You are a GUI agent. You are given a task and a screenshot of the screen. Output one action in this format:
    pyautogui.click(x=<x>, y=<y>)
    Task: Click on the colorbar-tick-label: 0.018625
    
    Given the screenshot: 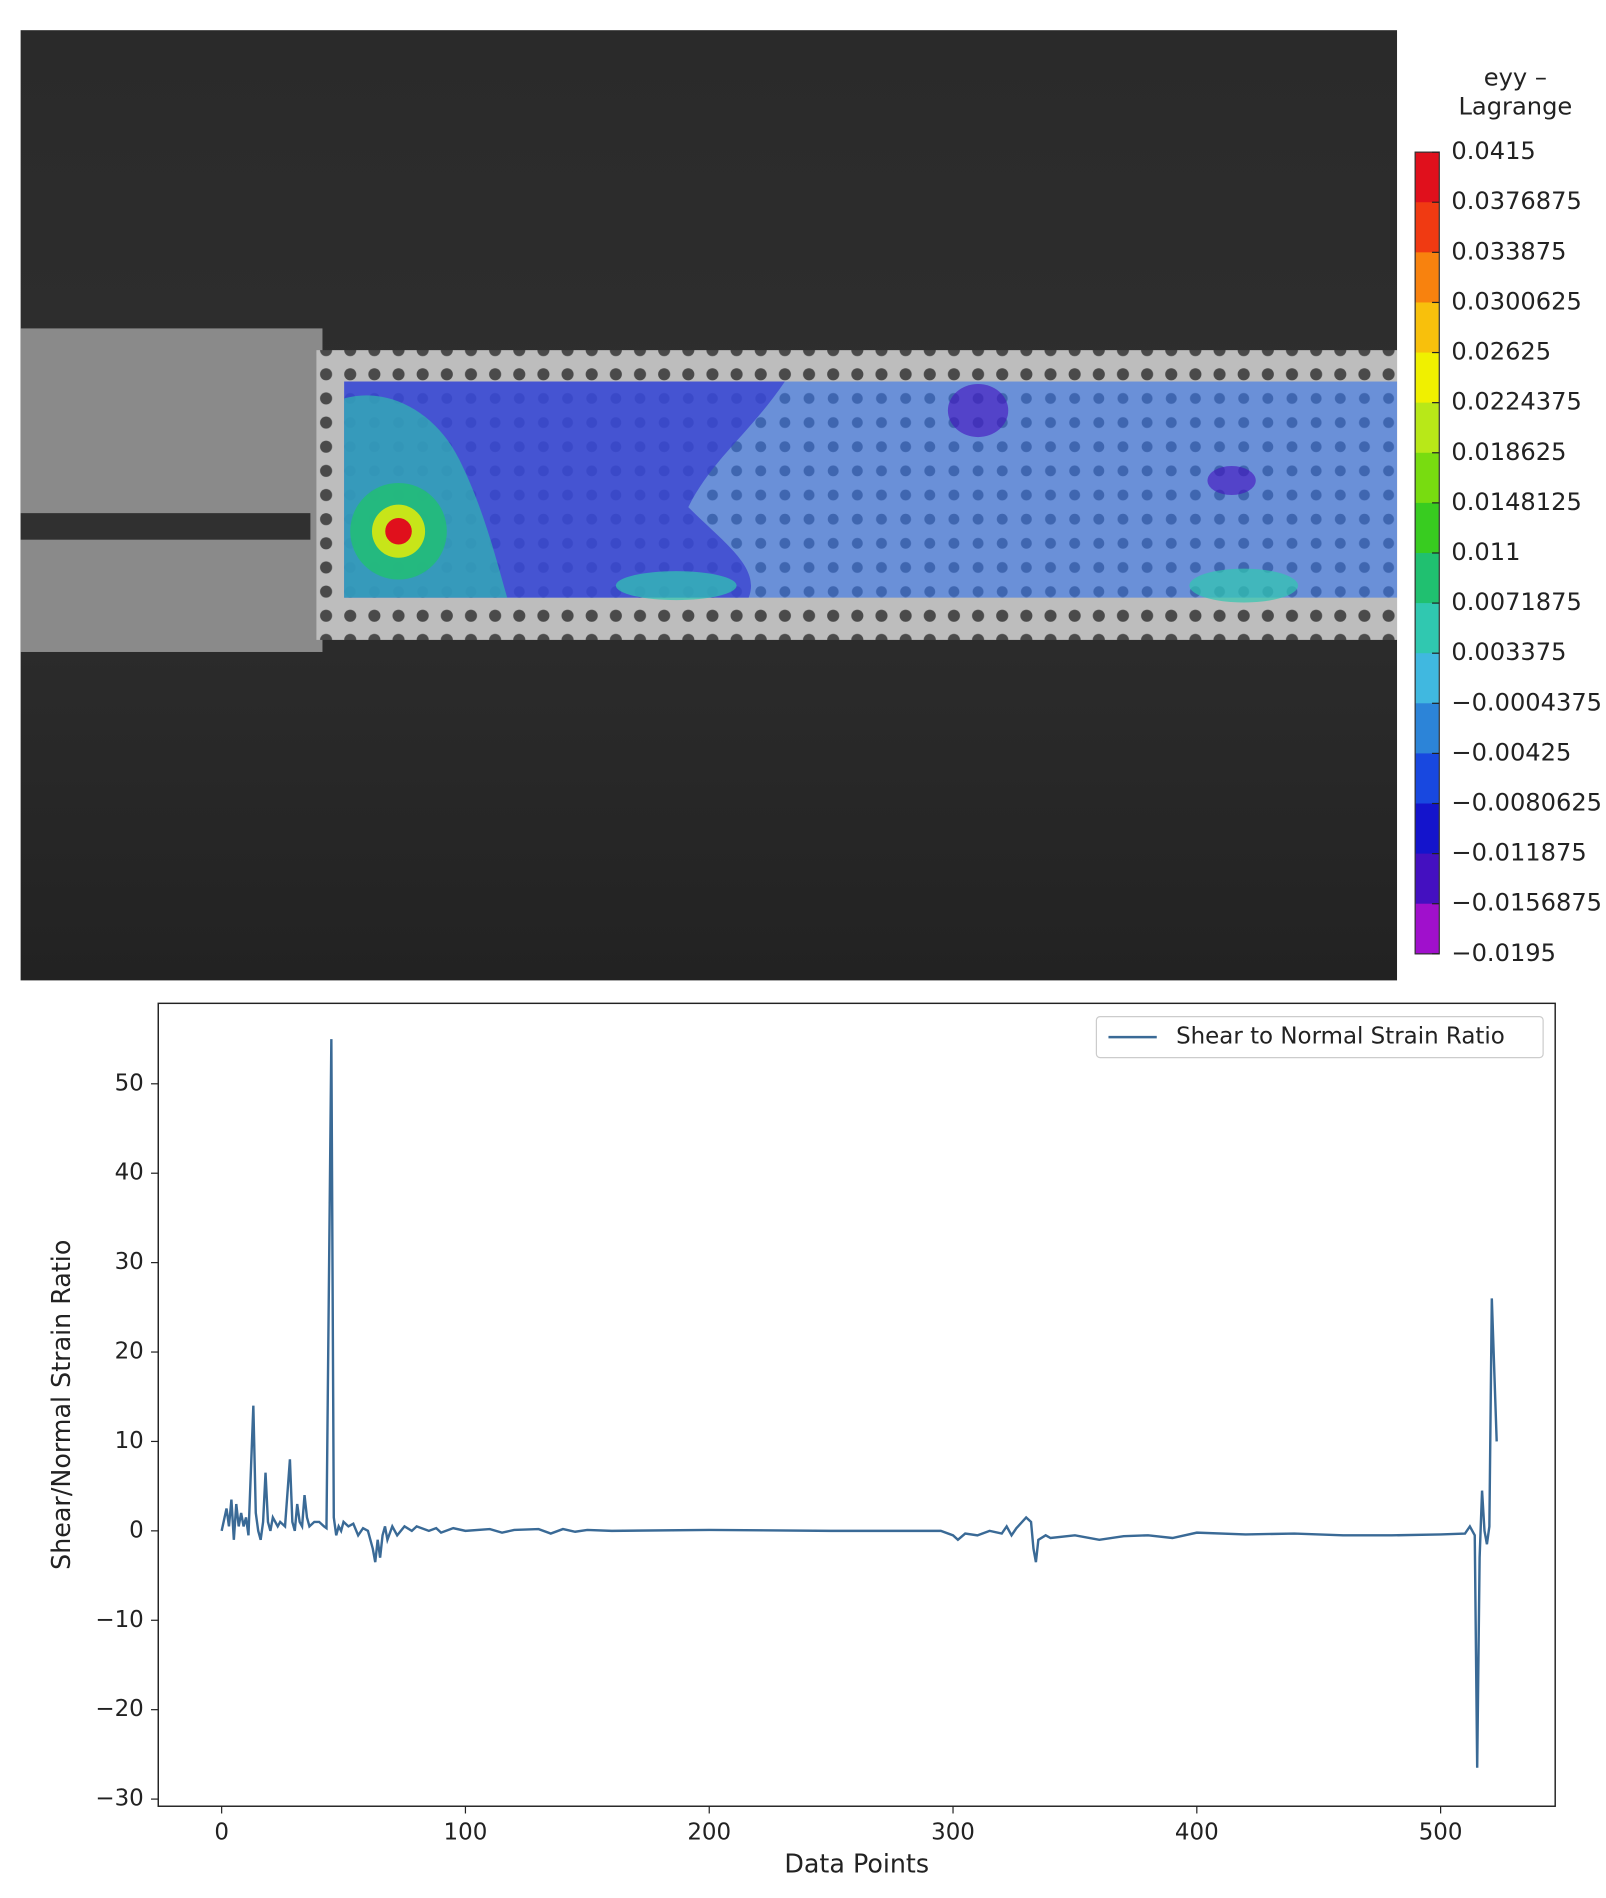 What is the action you would take?
    pyautogui.click(x=1508, y=452)
    